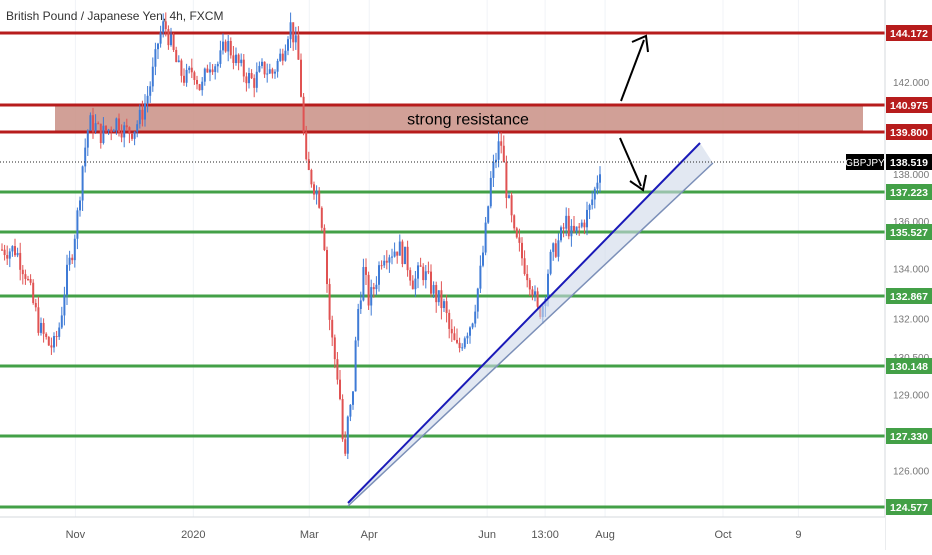 This screenshot has height=555, width=932. I want to click on y-tick-label: 136.000, so click(911, 222).